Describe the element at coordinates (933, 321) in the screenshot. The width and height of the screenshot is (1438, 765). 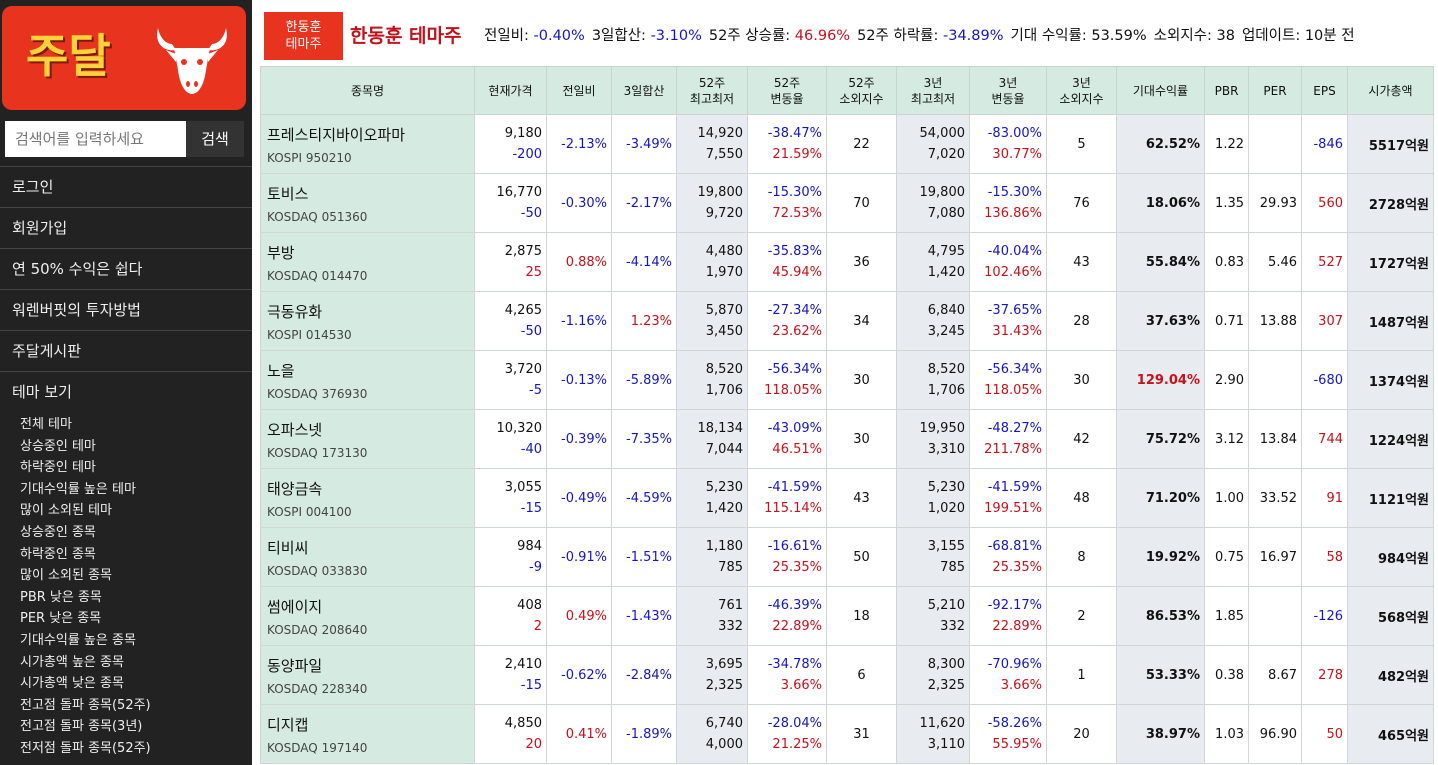
I see `high-low-3y: 6,840 3,245` at that location.